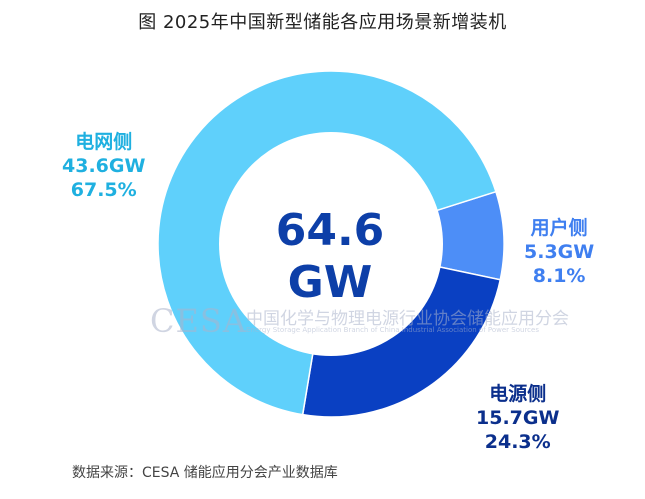  Describe the element at coordinates (559, 276) in the screenshot. I see `slice-label-percent: 8.1%` at that location.